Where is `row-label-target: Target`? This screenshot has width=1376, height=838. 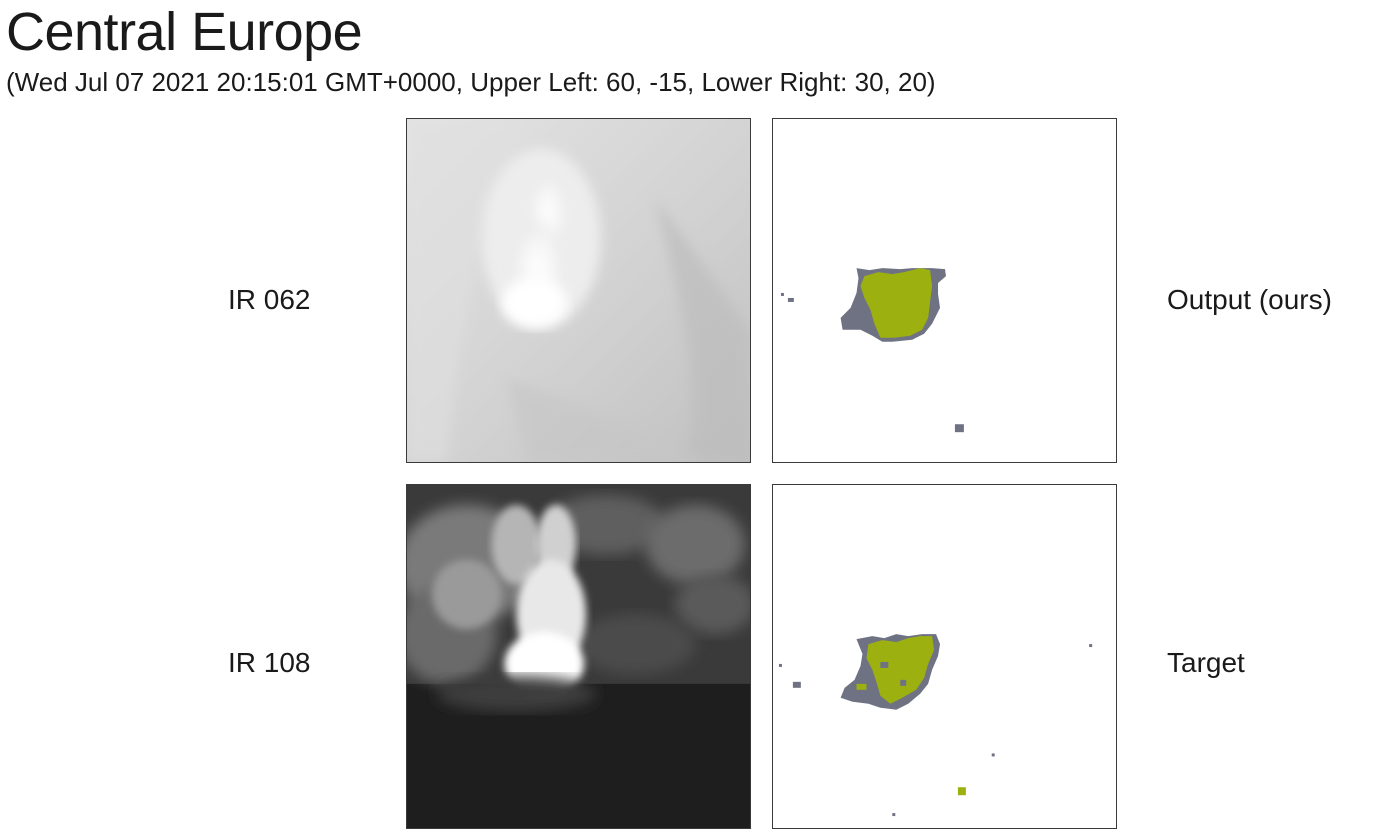 row-label-target: Target is located at coordinates (1206, 662).